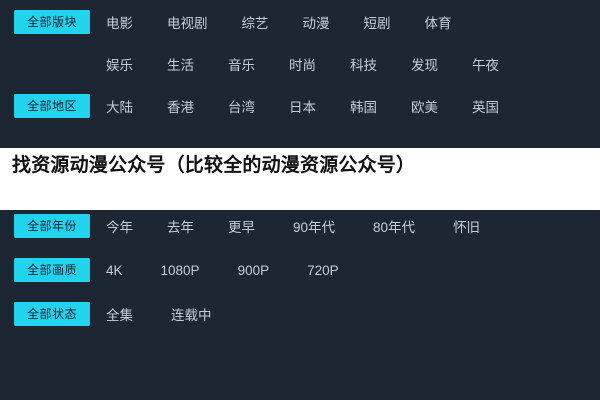 The height and width of the screenshot is (400, 600). I want to click on filter-options-section: 电影 电视剧 综艺 动漫 短剧 体育, so click(345, 22).